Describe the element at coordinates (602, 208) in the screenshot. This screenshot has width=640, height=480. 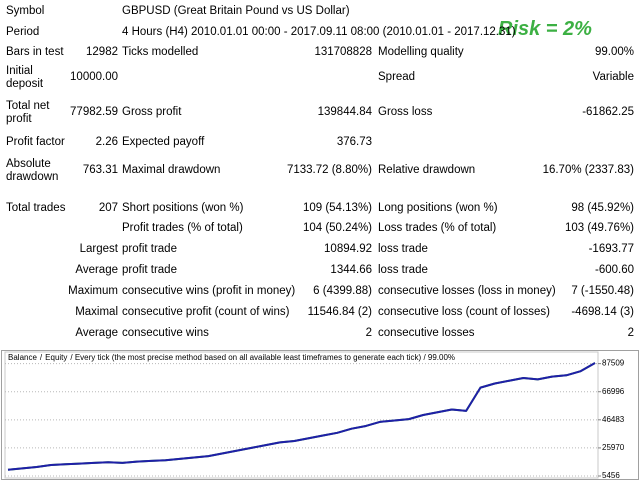
I see `field-value: 98 (45.92%)` at that location.